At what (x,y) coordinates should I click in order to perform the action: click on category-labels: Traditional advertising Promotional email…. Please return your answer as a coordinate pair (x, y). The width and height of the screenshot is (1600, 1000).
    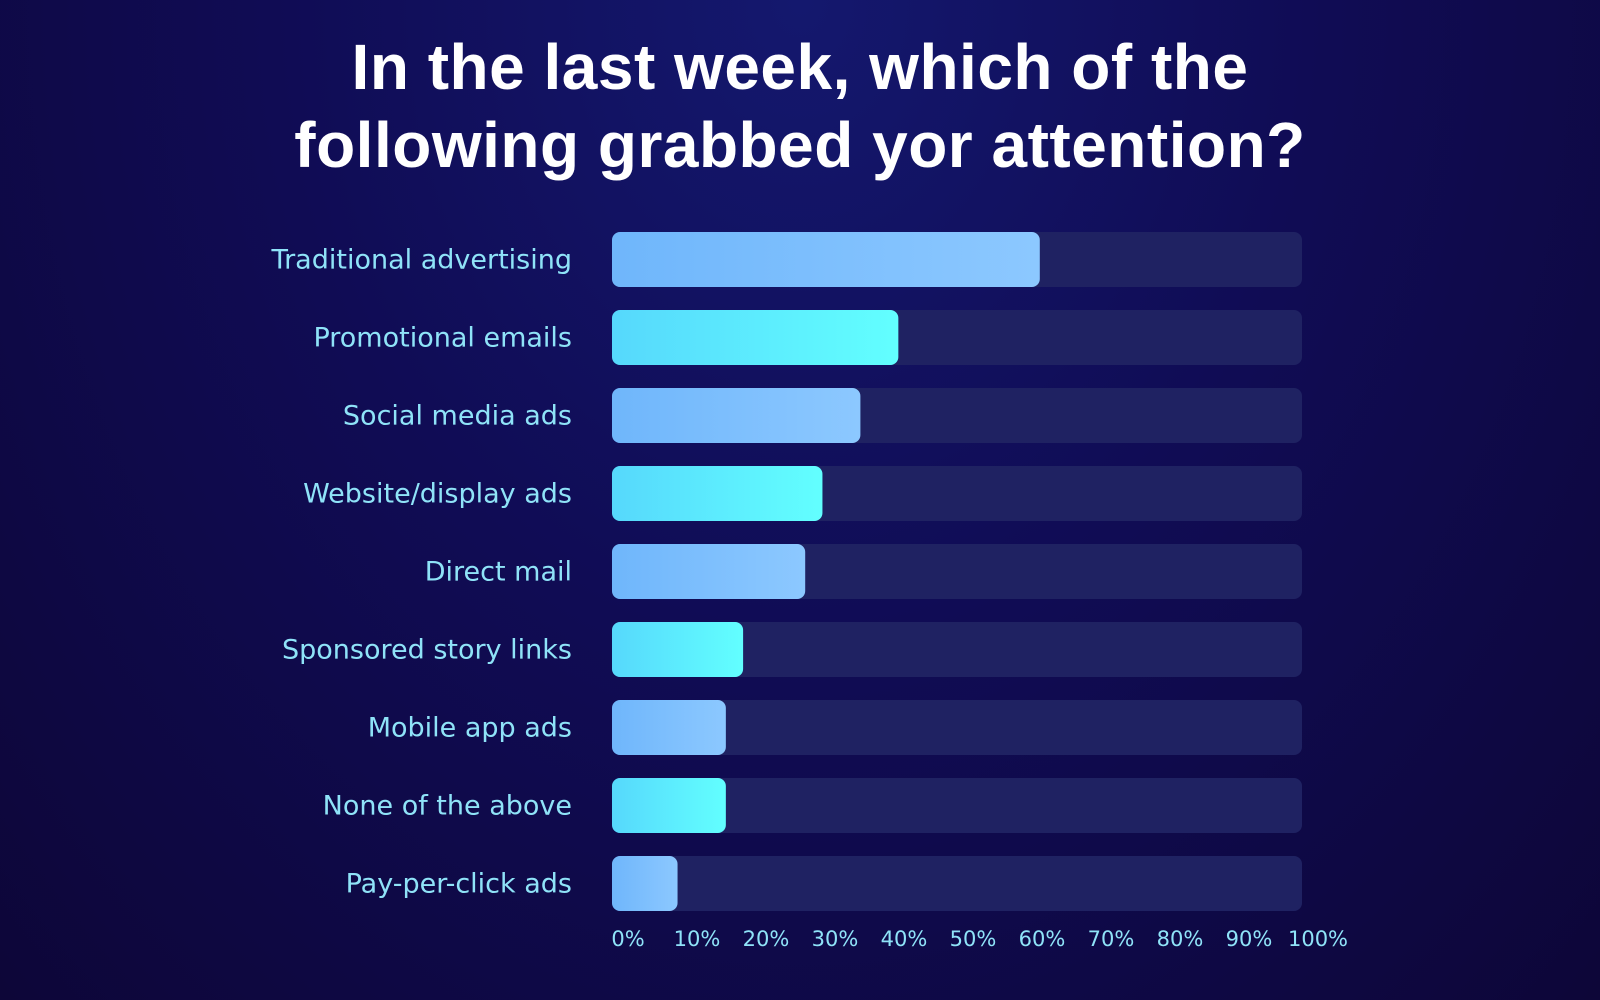
    Looking at the image, I should click on (421, 572).